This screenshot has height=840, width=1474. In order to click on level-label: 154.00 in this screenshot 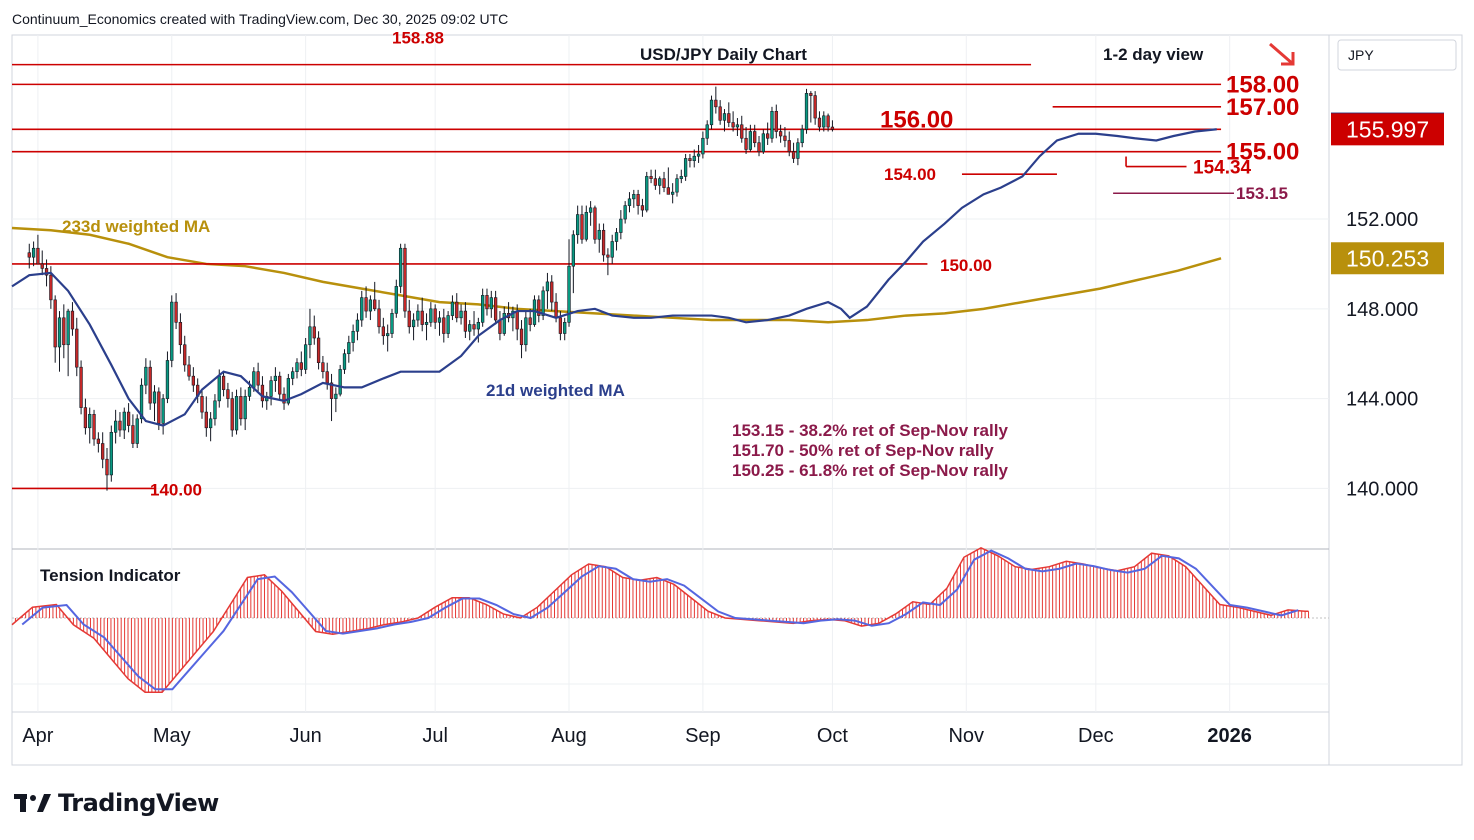, I will do `click(910, 174)`.